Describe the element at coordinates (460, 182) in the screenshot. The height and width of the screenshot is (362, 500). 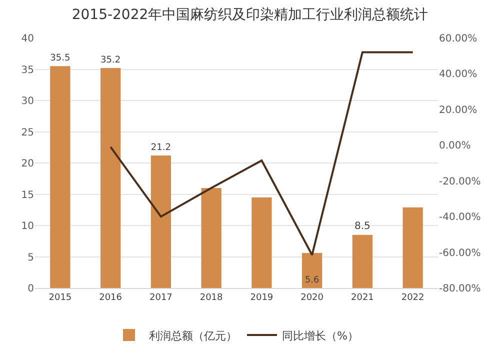
I see `y2-tick-label: -20.00%` at that location.